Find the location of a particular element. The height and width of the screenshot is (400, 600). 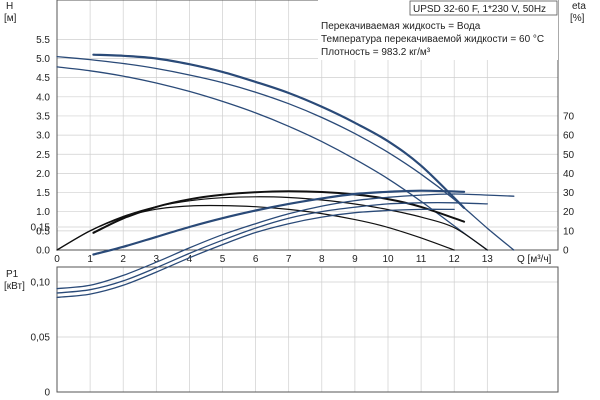

x-tick-label: 8 is located at coordinates (322, 259).